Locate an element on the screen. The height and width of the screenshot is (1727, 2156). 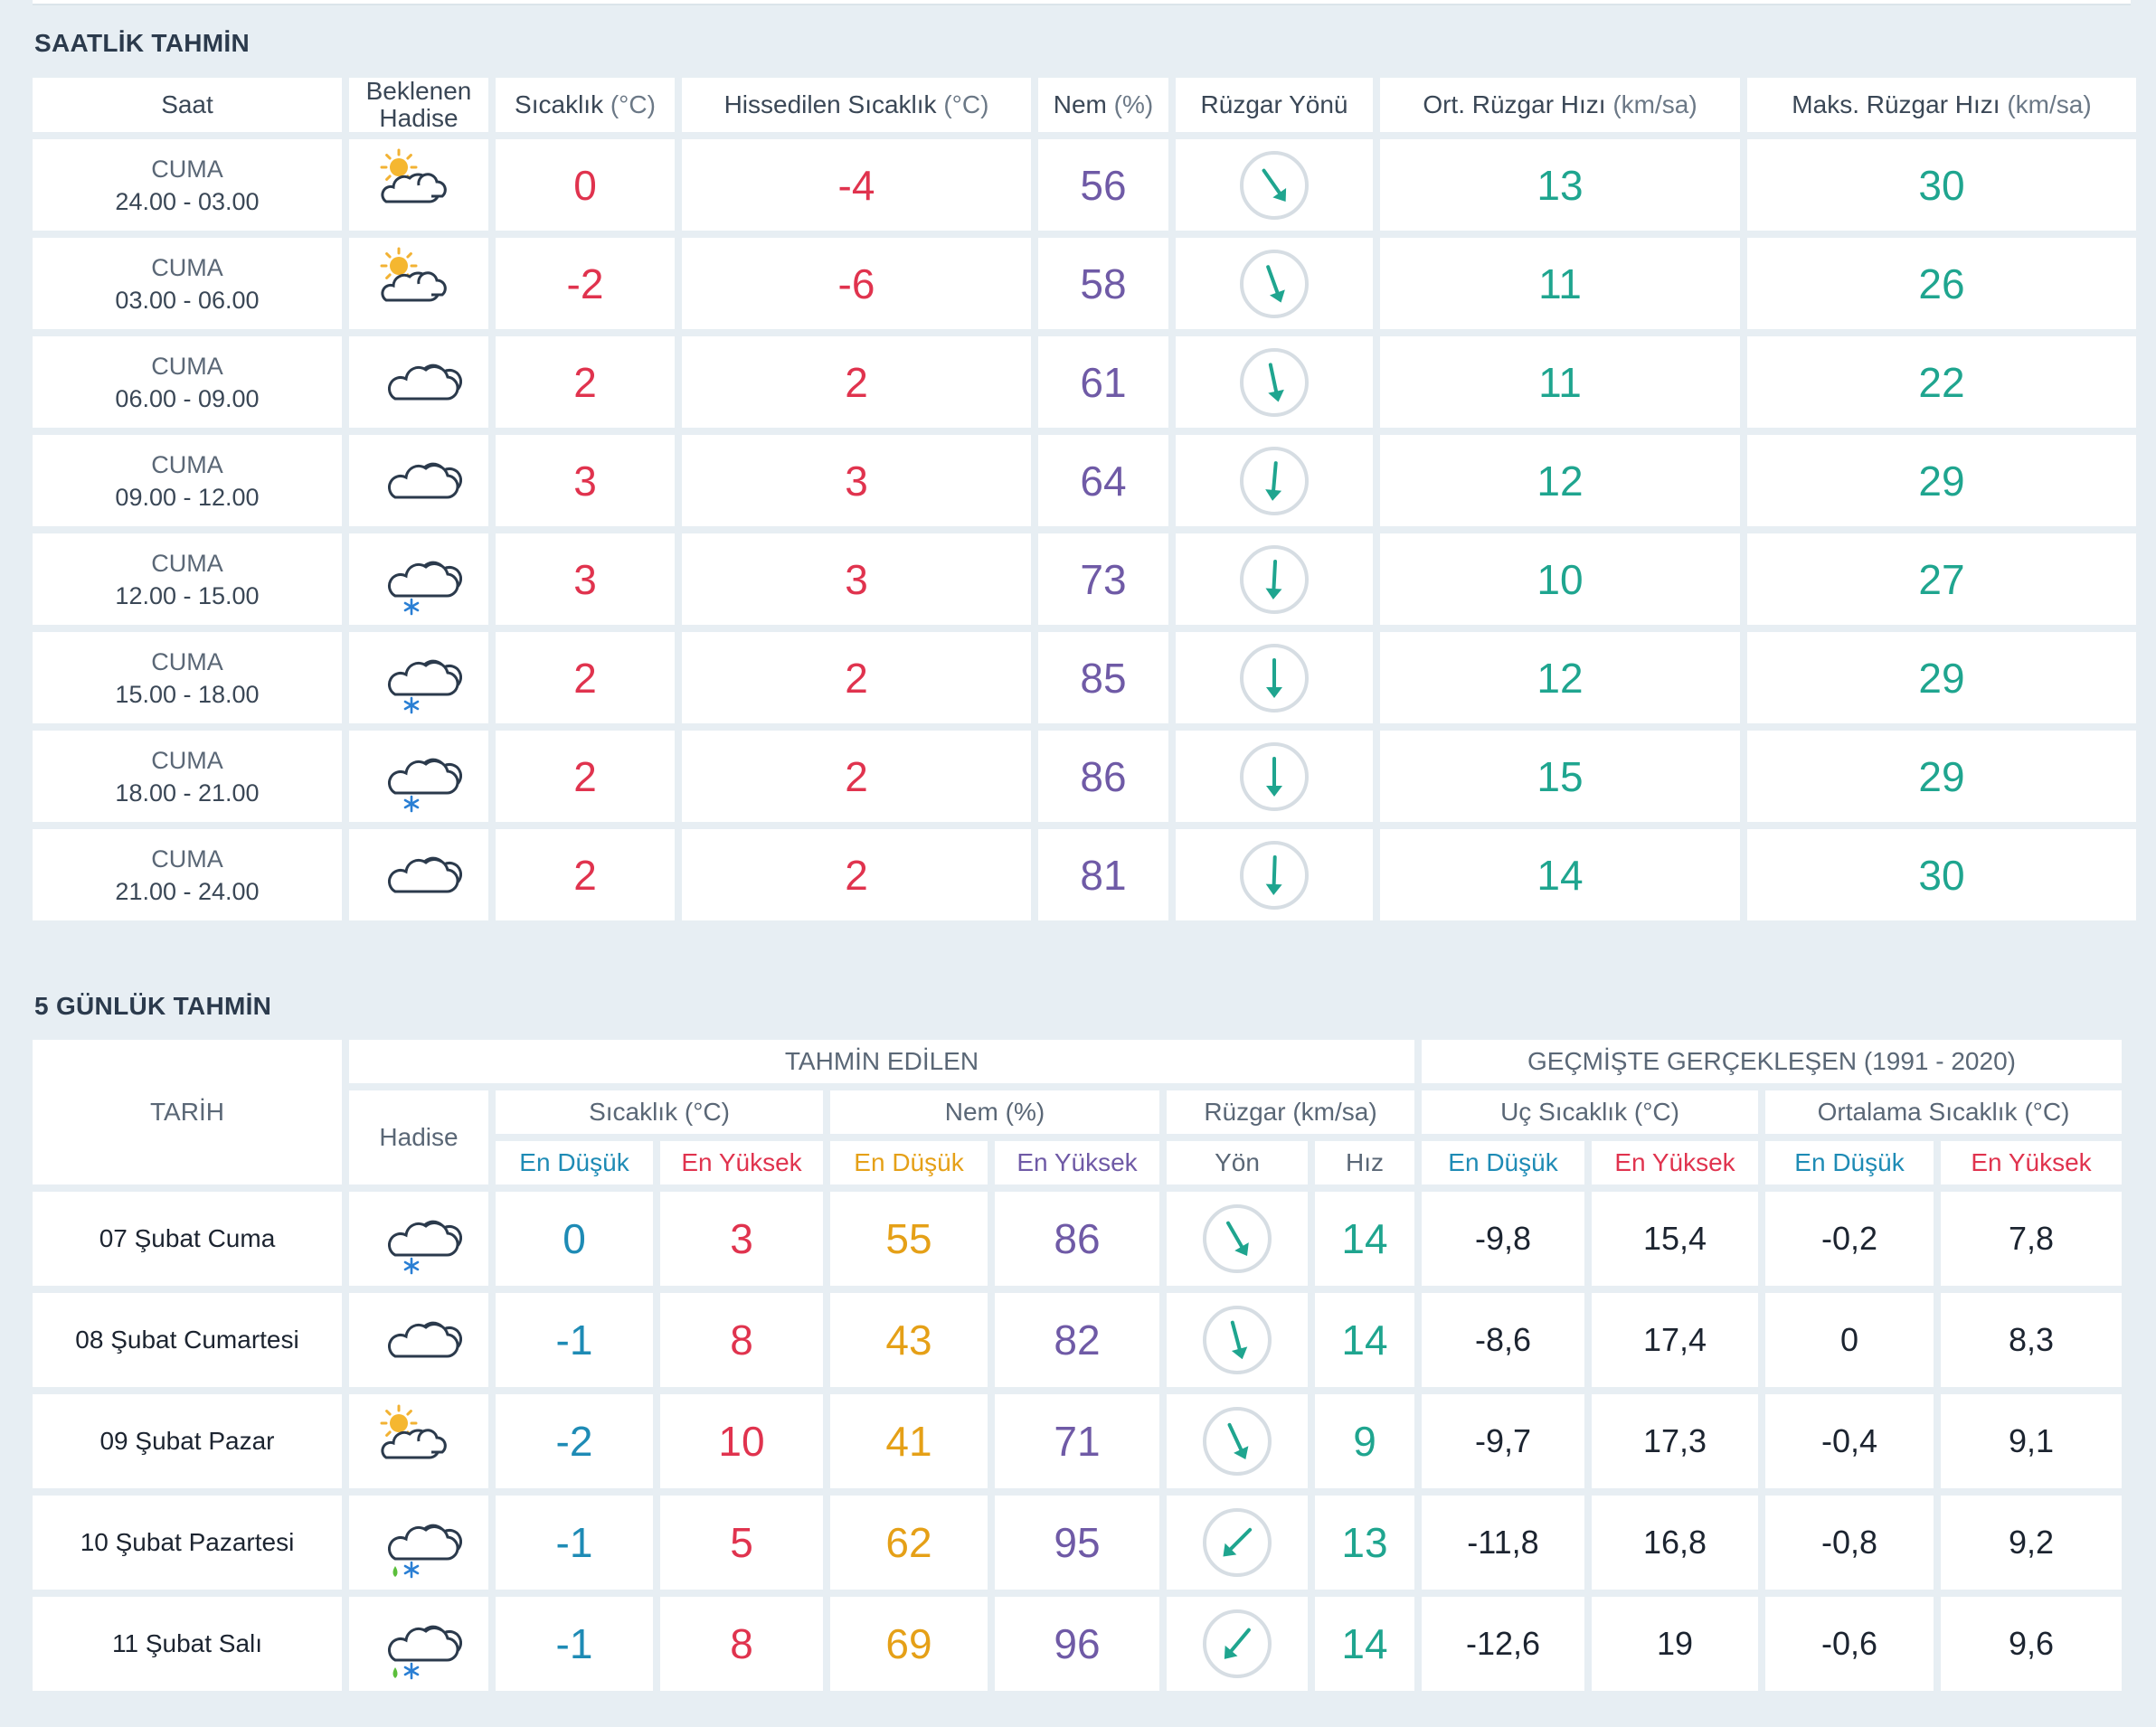
humidity-low-value: 43 is located at coordinates (909, 1340).